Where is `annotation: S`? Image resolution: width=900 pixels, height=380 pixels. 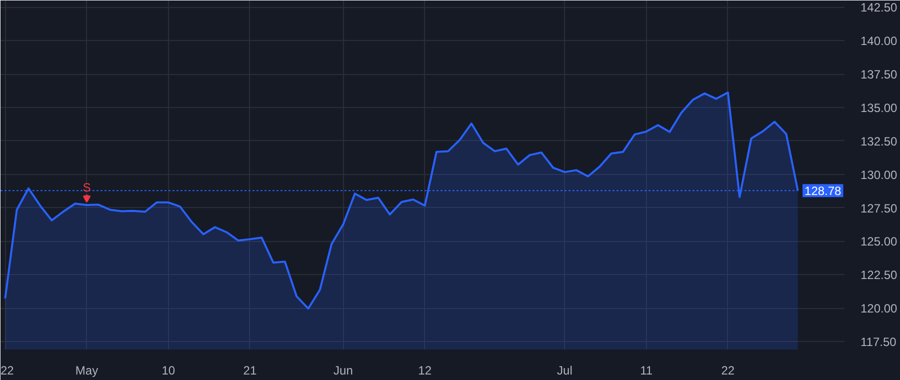
annotation: S is located at coordinates (86, 187).